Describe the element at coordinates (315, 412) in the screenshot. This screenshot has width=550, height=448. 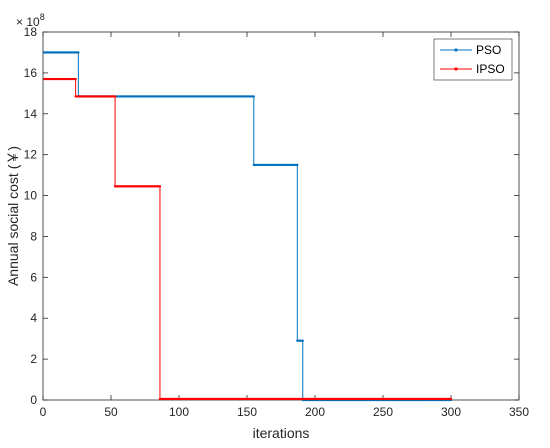
I see `x-tick-label: 200` at that location.